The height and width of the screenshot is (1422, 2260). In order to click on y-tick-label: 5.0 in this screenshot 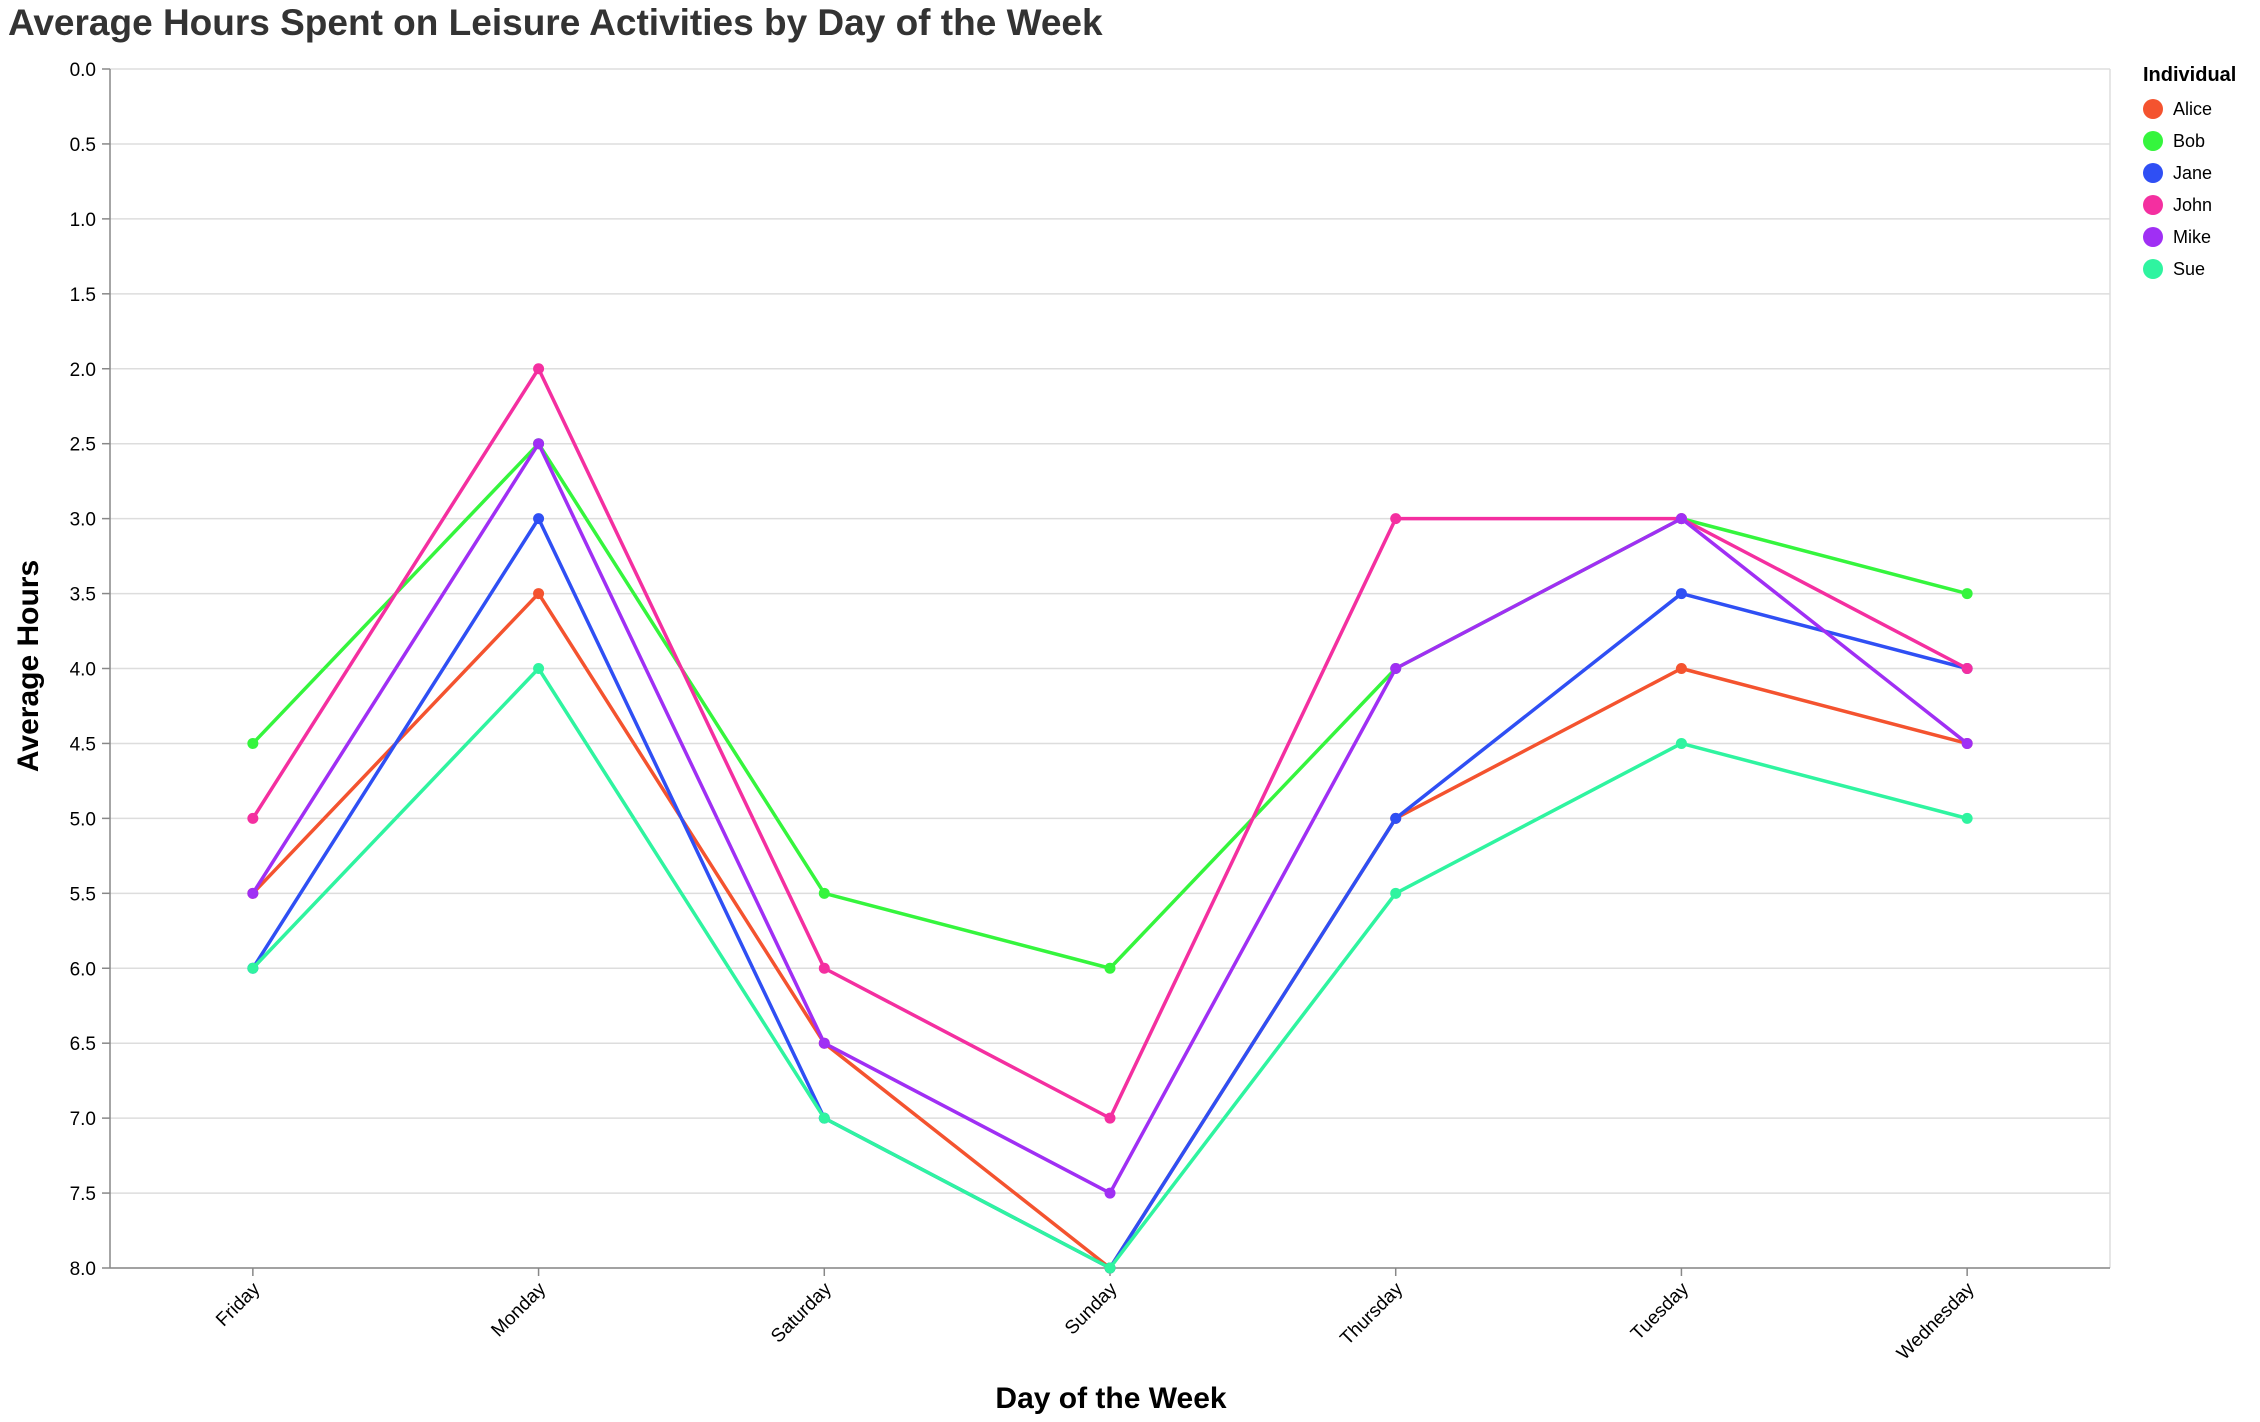, I will do `click(83, 819)`.